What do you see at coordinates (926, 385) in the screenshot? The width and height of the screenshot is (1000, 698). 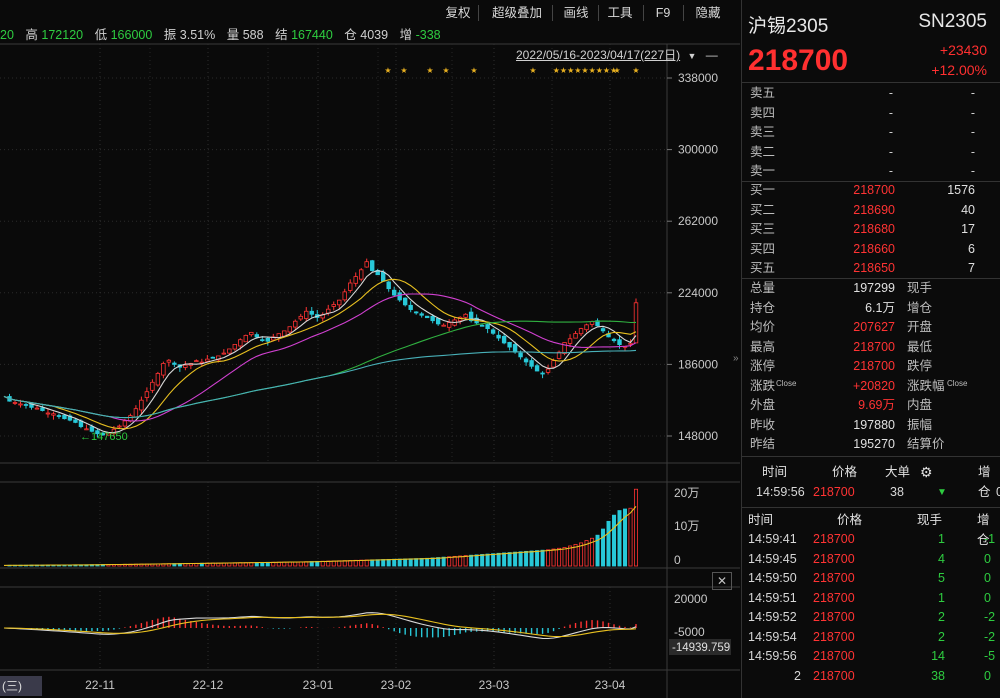 I see `stat-label-2: 涨跌幅` at bounding box center [926, 385].